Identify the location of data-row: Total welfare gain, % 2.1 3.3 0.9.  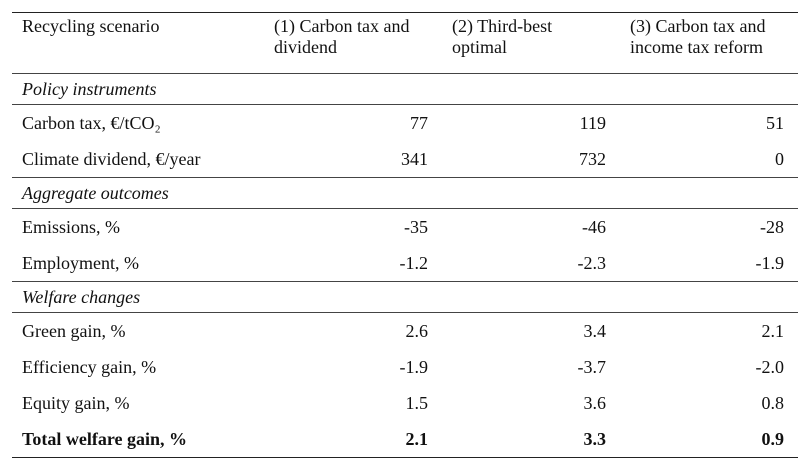
(405, 439).